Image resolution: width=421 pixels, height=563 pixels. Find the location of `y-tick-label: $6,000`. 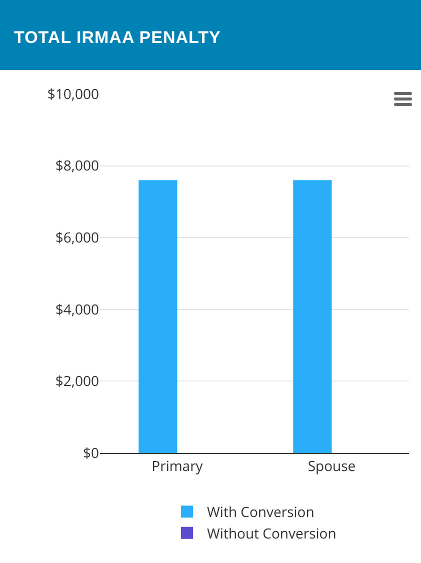

y-tick-label: $6,000 is located at coordinates (77, 238).